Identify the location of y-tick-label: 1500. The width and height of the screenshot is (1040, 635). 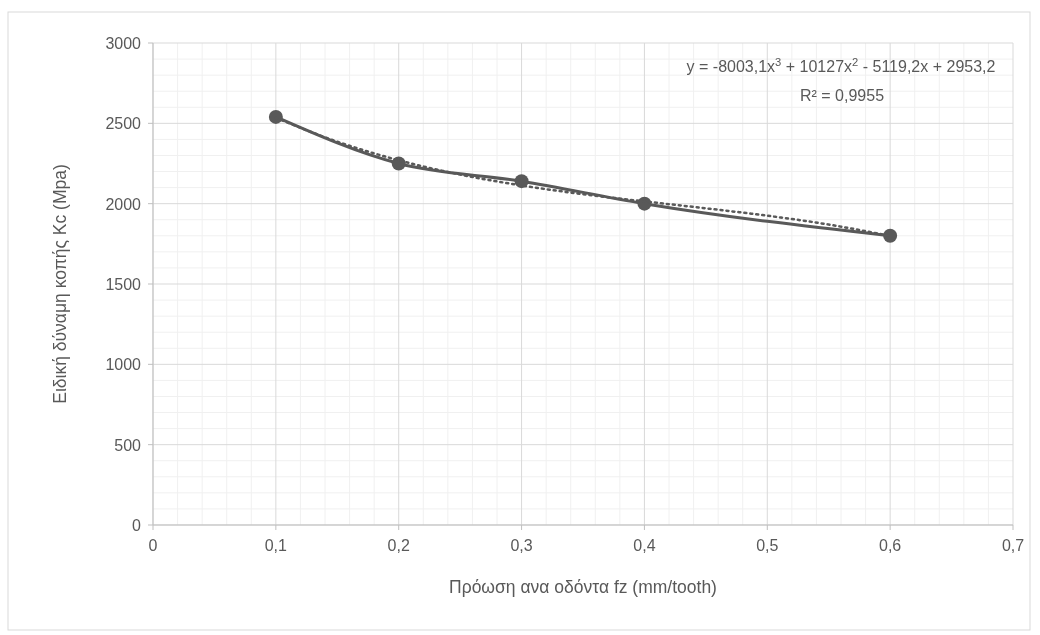
(123, 284).